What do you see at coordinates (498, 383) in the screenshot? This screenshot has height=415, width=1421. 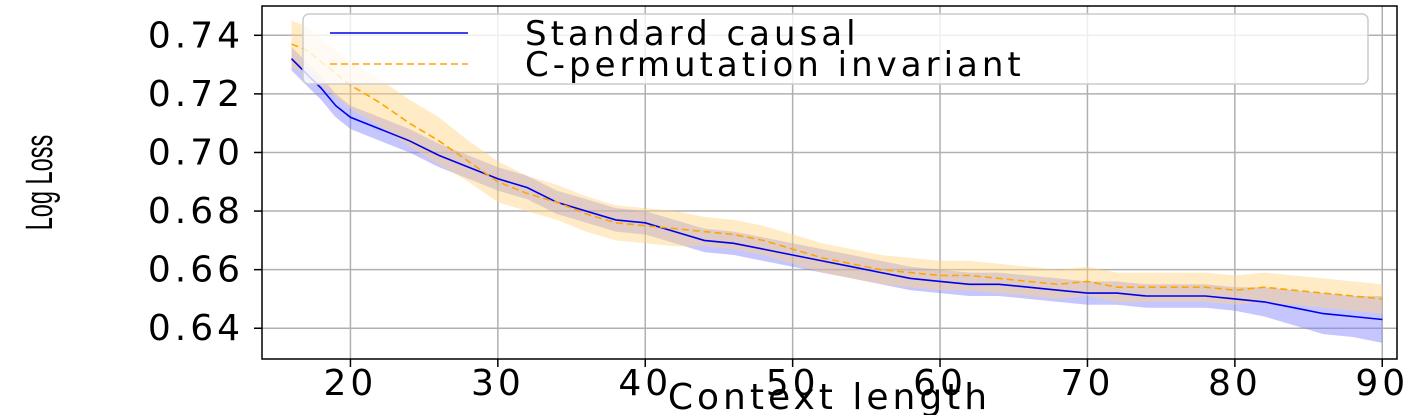 I see `x-tick-label-30: 30` at bounding box center [498, 383].